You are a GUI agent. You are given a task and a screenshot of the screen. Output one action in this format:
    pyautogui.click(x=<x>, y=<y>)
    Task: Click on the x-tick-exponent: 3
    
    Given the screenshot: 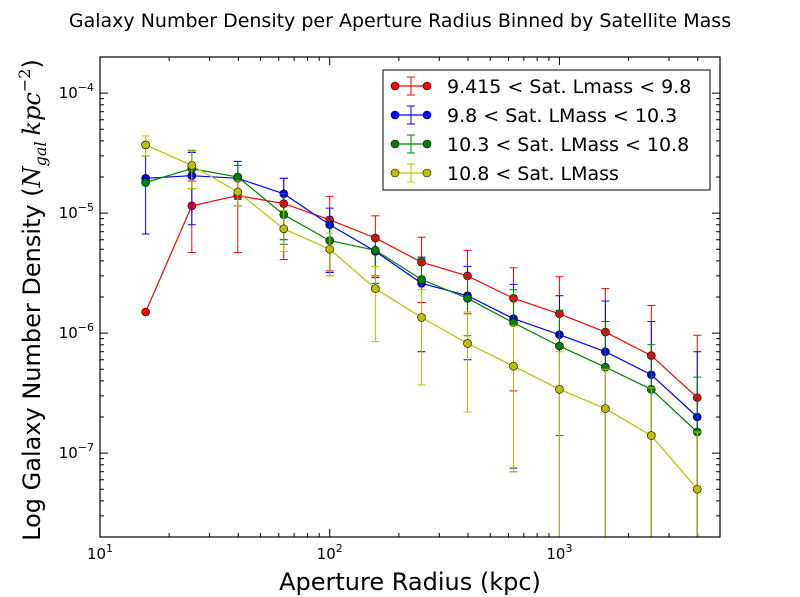 What is the action you would take?
    pyautogui.click(x=568, y=548)
    